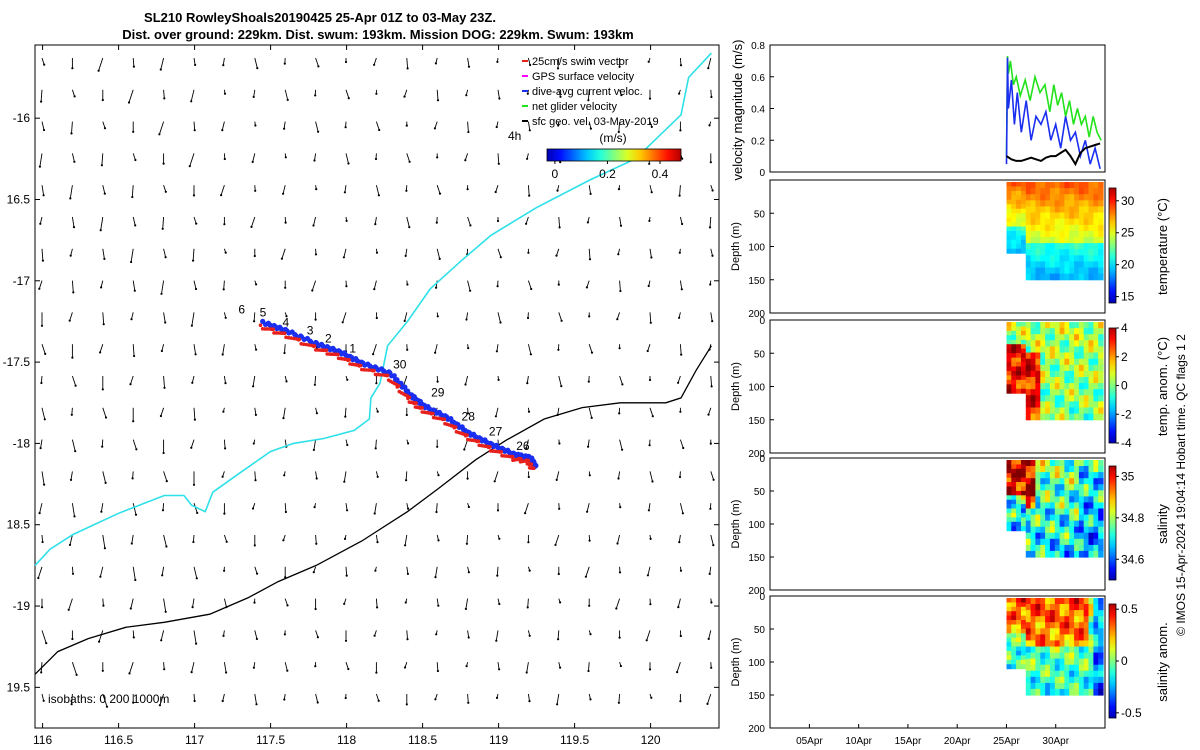 The height and width of the screenshot is (750, 1200). I want to click on day-label: 5, so click(263, 313).